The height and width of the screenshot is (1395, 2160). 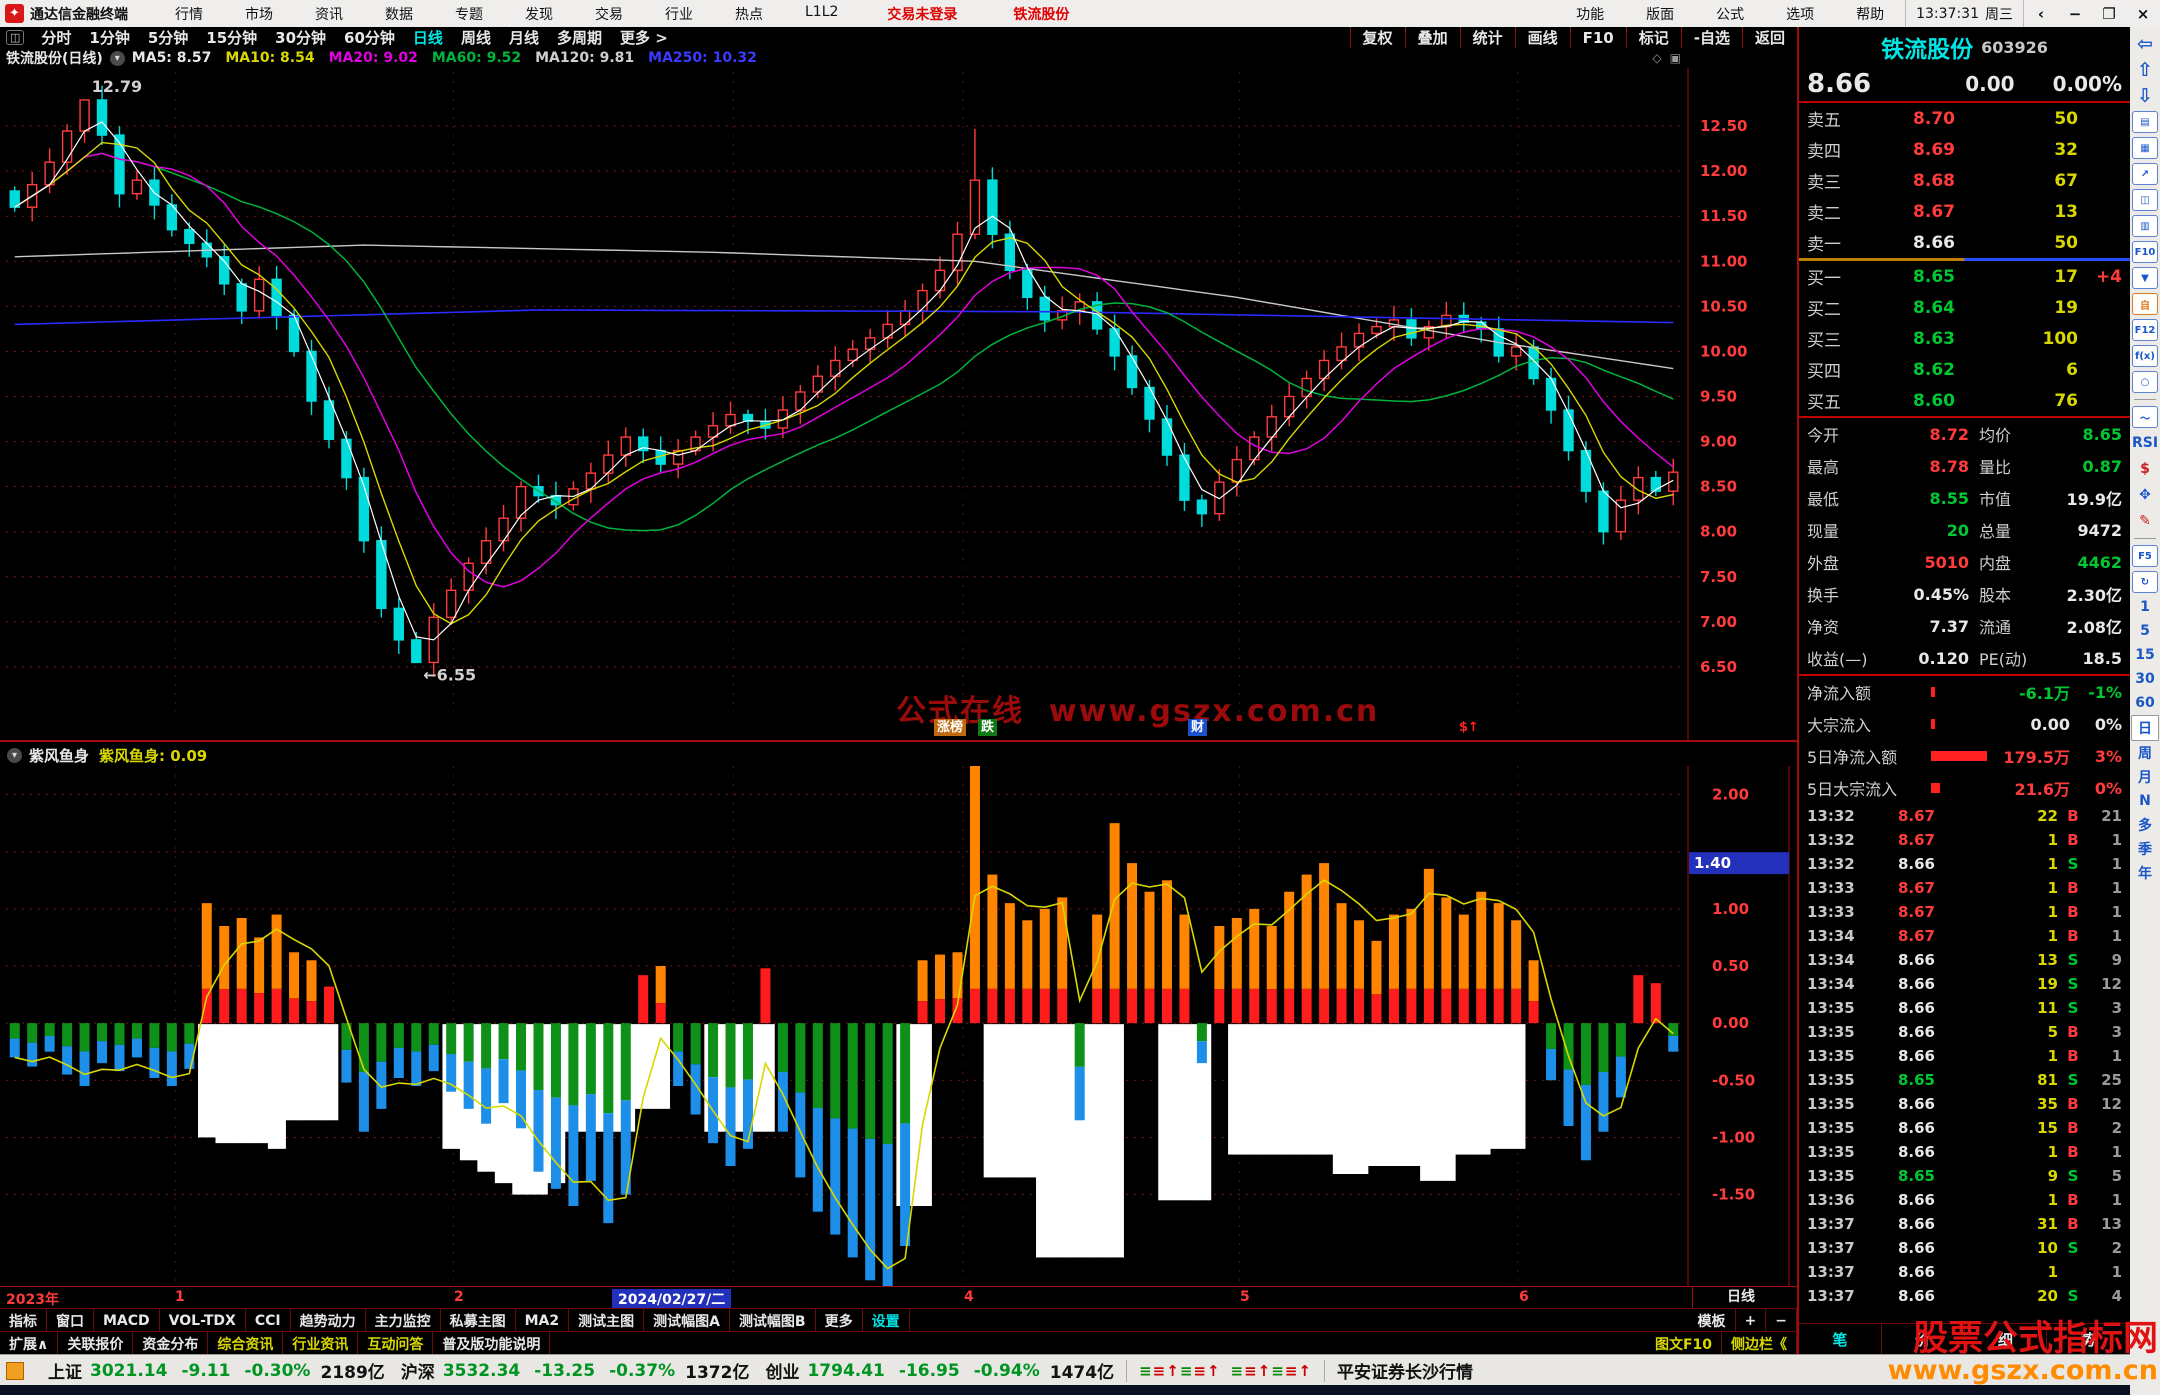 I want to click on transaction-row: 13:35 8.66 35 B 12, so click(x=1964, y=1104).